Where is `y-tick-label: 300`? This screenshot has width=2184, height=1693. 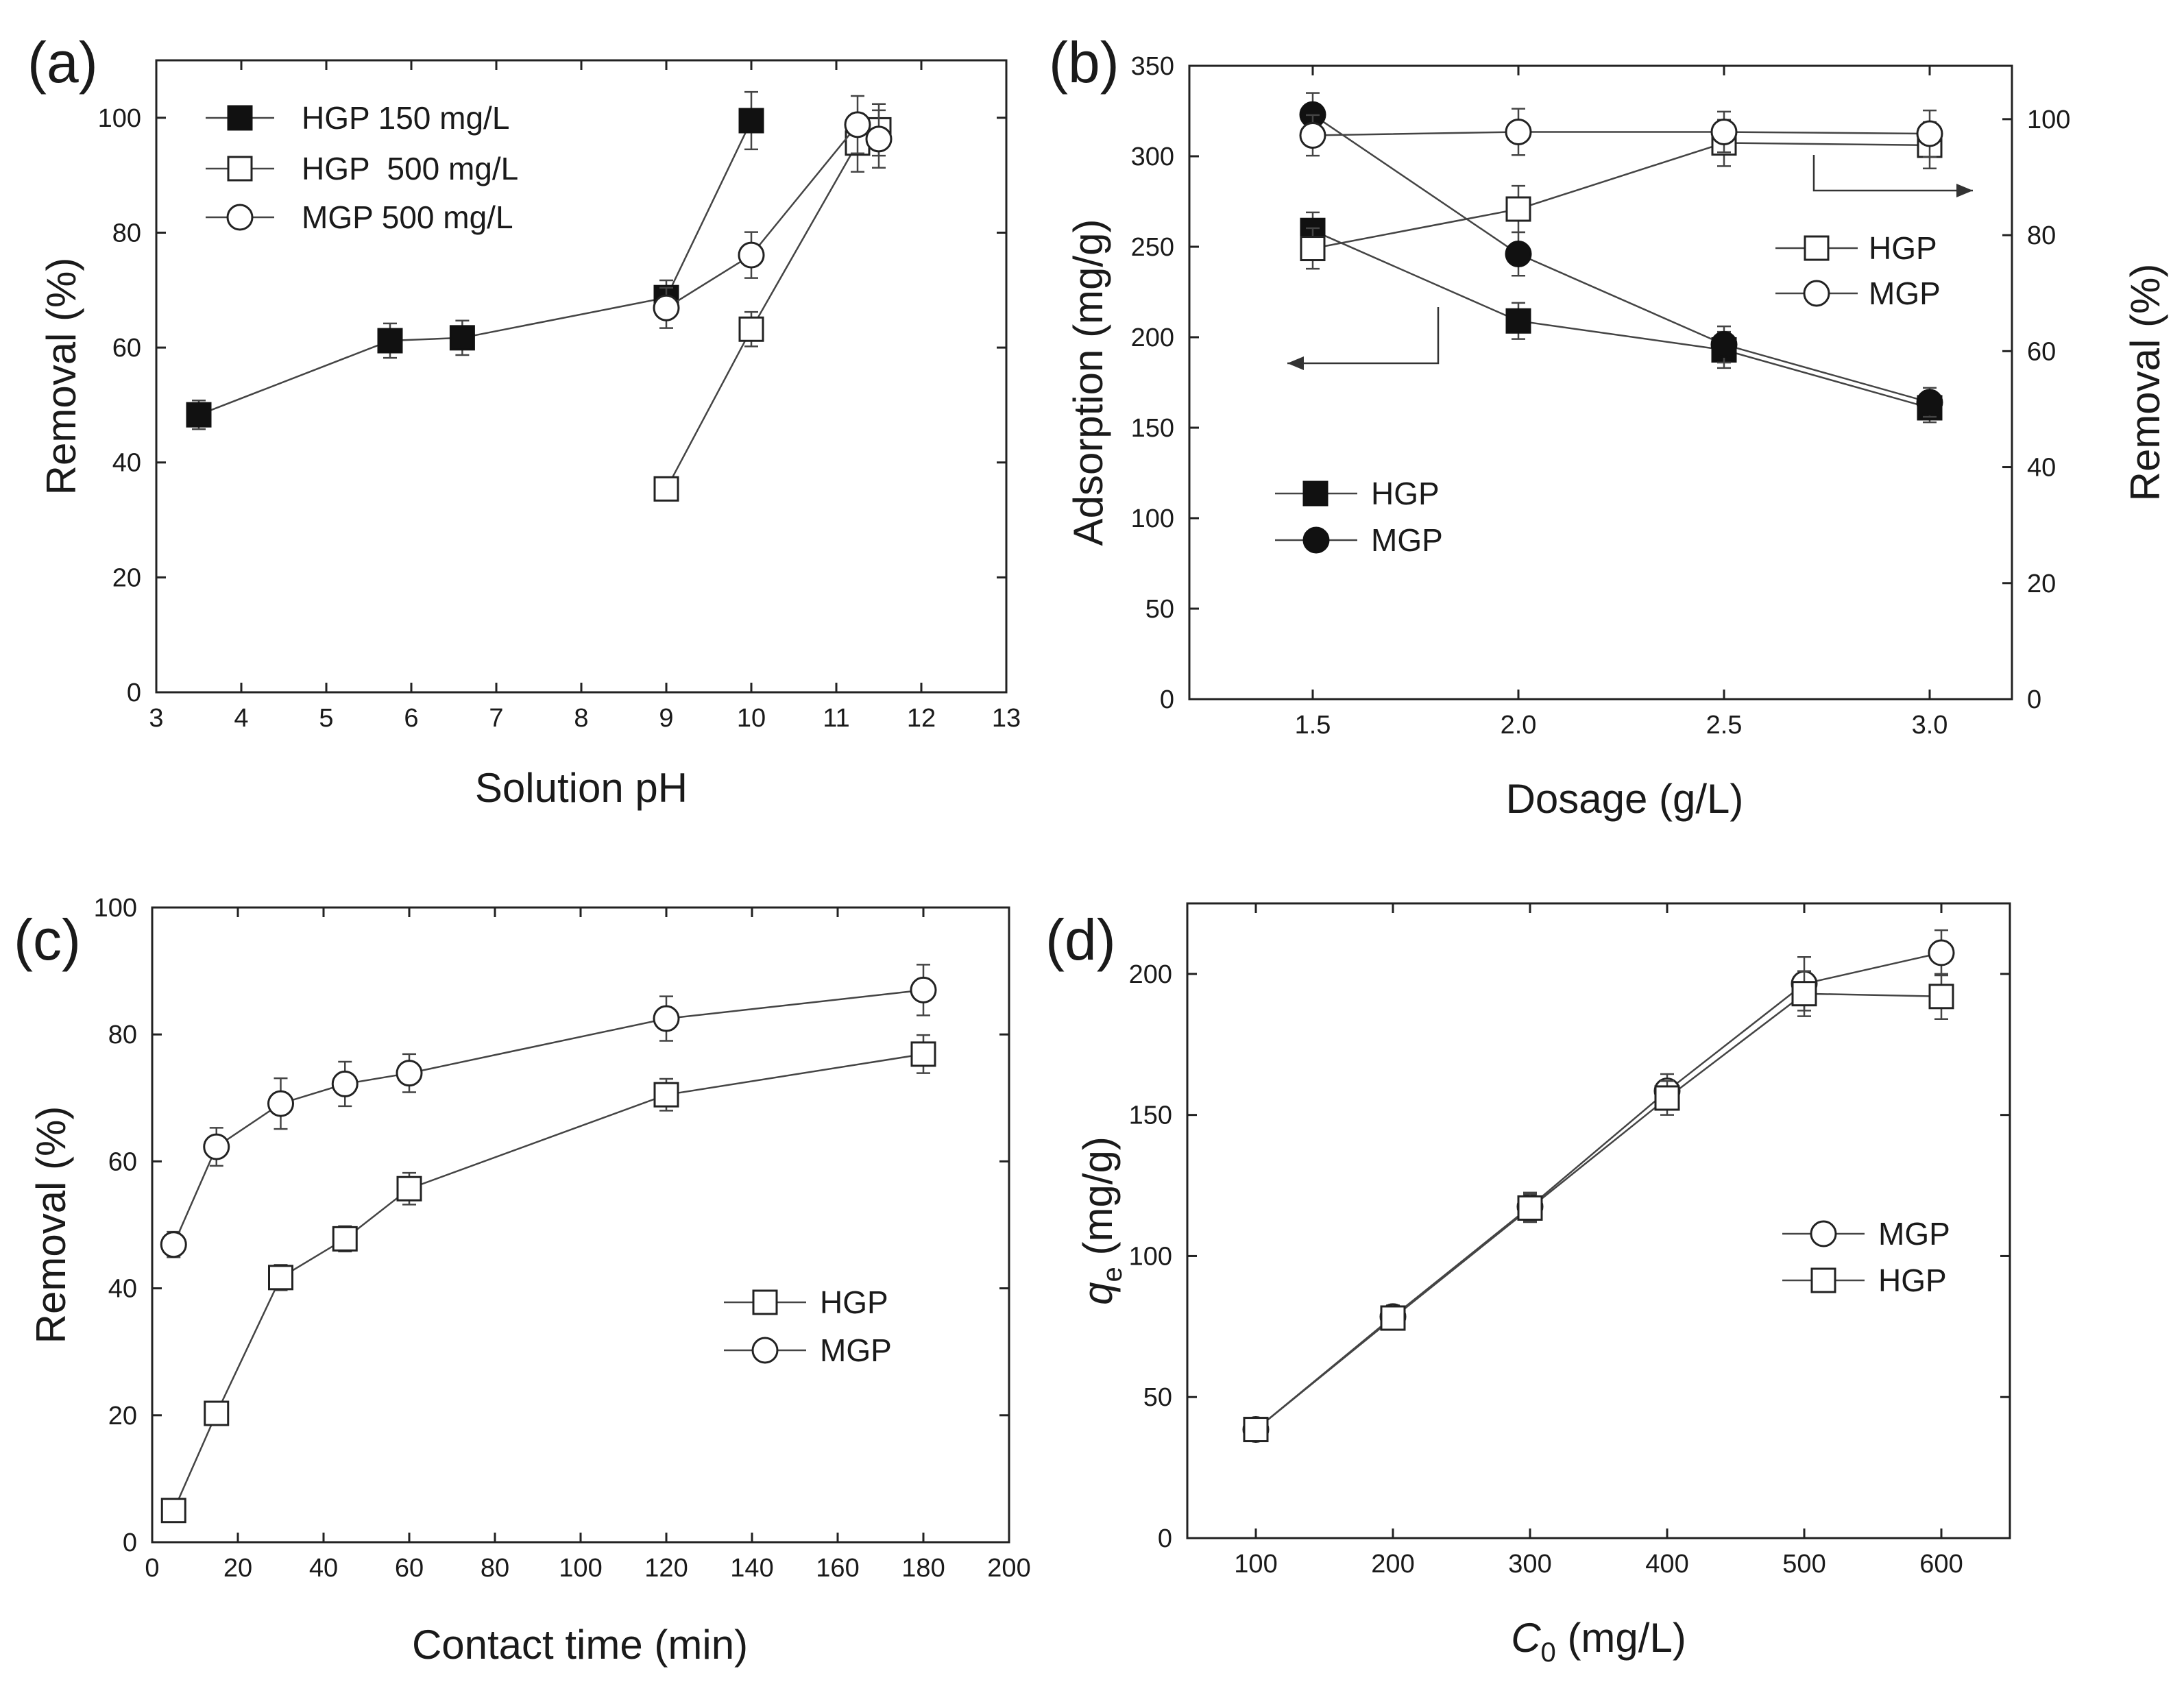 y-tick-label: 300 is located at coordinates (1152, 157).